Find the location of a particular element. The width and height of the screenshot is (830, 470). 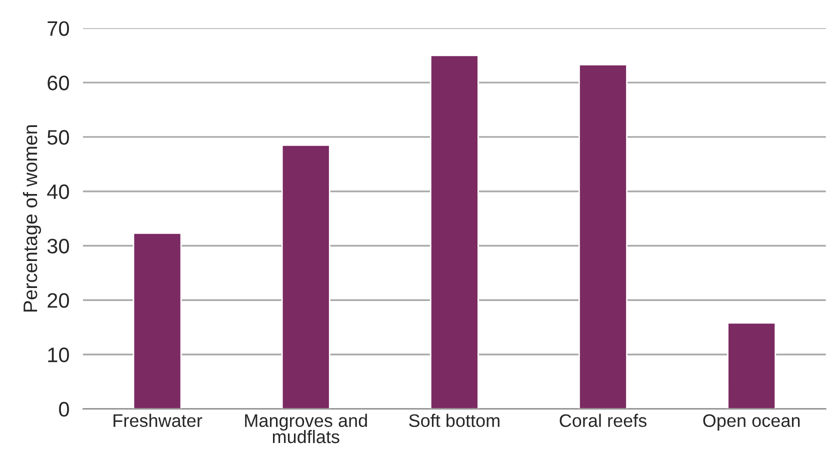

y-tick-label: 0 is located at coordinates (64, 409).